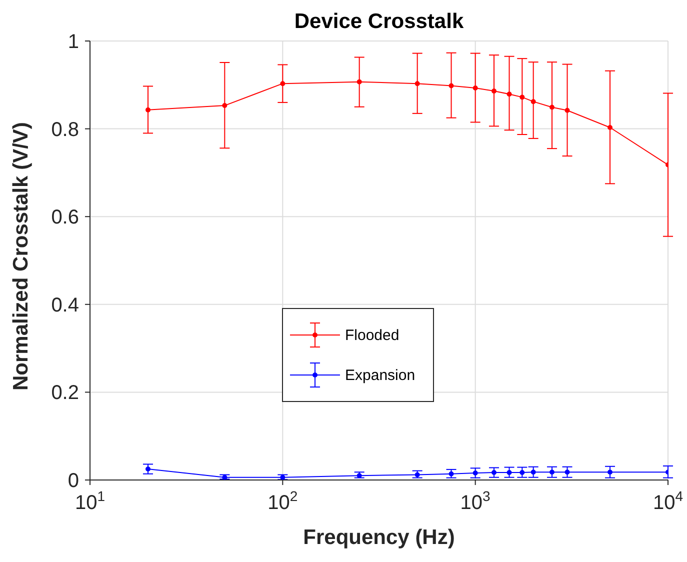  What do you see at coordinates (73, 42) in the screenshot?
I see `y-tick-label: 1` at bounding box center [73, 42].